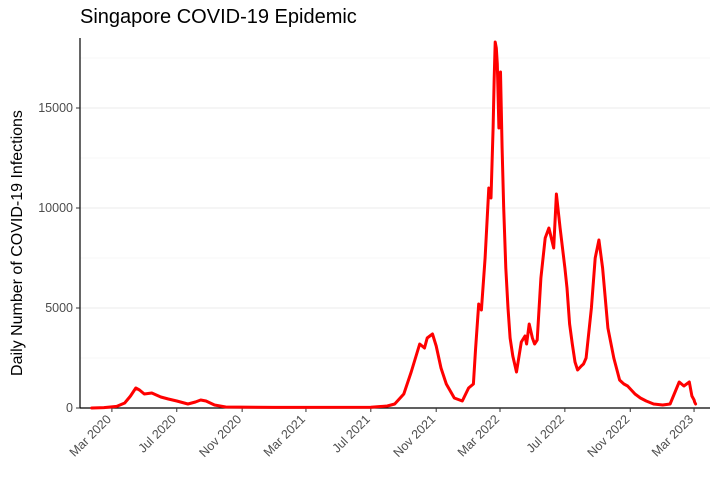  What do you see at coordinates (17, 243) in the screenshot?
I see `y-axis-title: Daily Number of COVID-19 Infections` at bounding box center [17, 243].